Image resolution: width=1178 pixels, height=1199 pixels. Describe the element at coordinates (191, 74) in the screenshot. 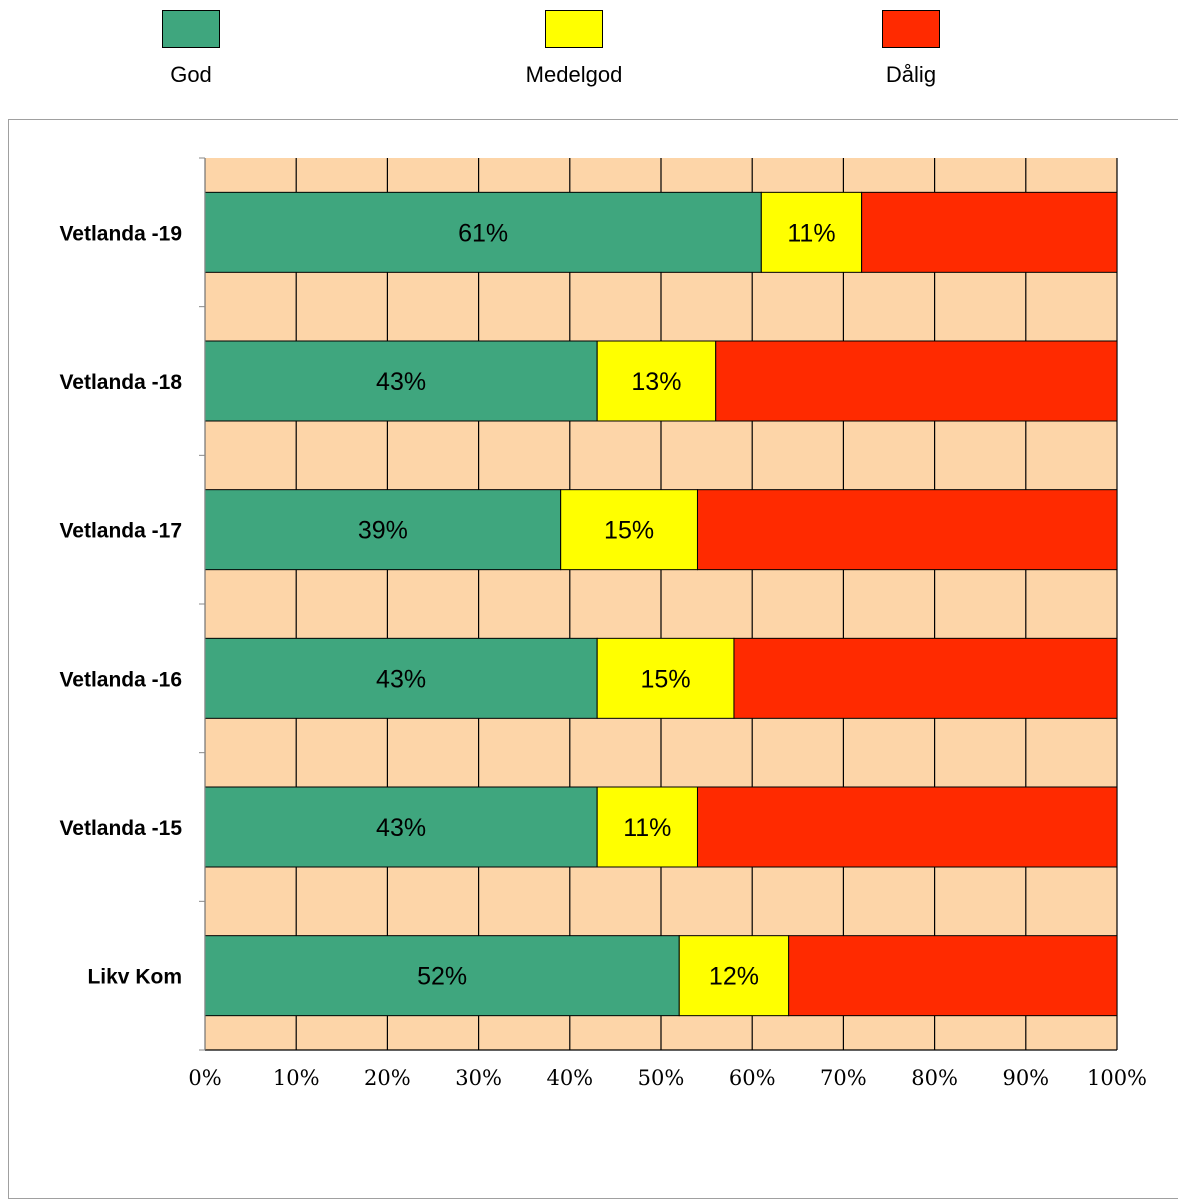

I see `legend-label-god: God` at that location.